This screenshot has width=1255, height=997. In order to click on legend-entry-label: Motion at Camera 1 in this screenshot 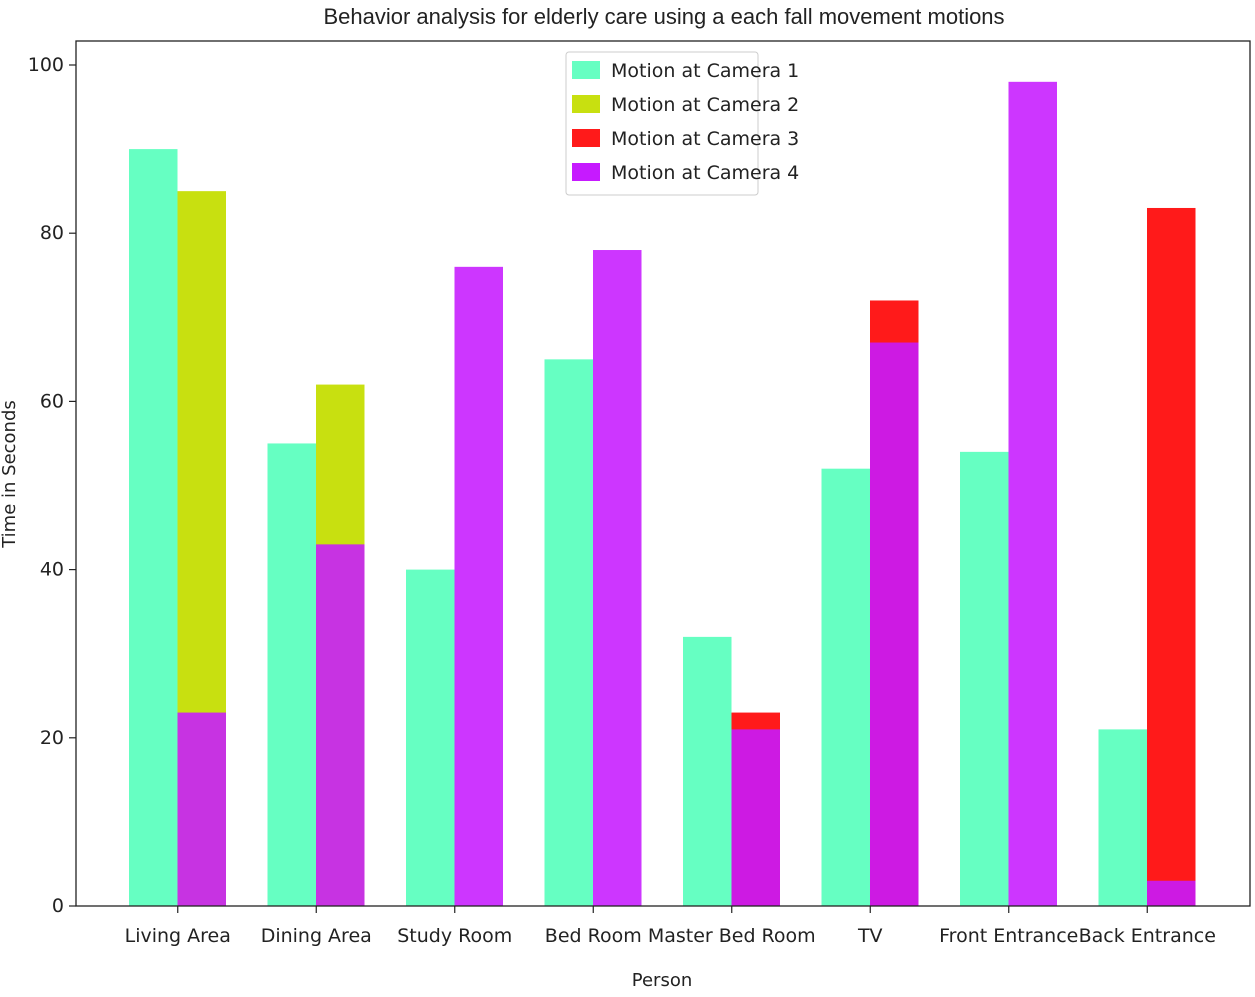, I will do `click(705, 71)`.